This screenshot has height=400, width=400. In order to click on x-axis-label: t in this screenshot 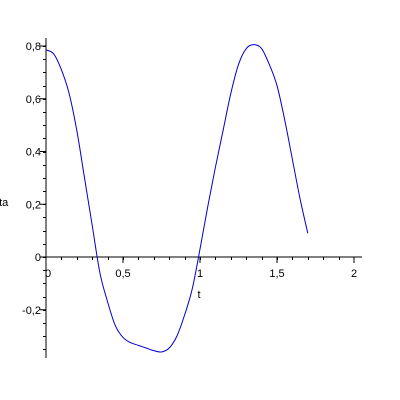, I will do `click(198, 295)`.